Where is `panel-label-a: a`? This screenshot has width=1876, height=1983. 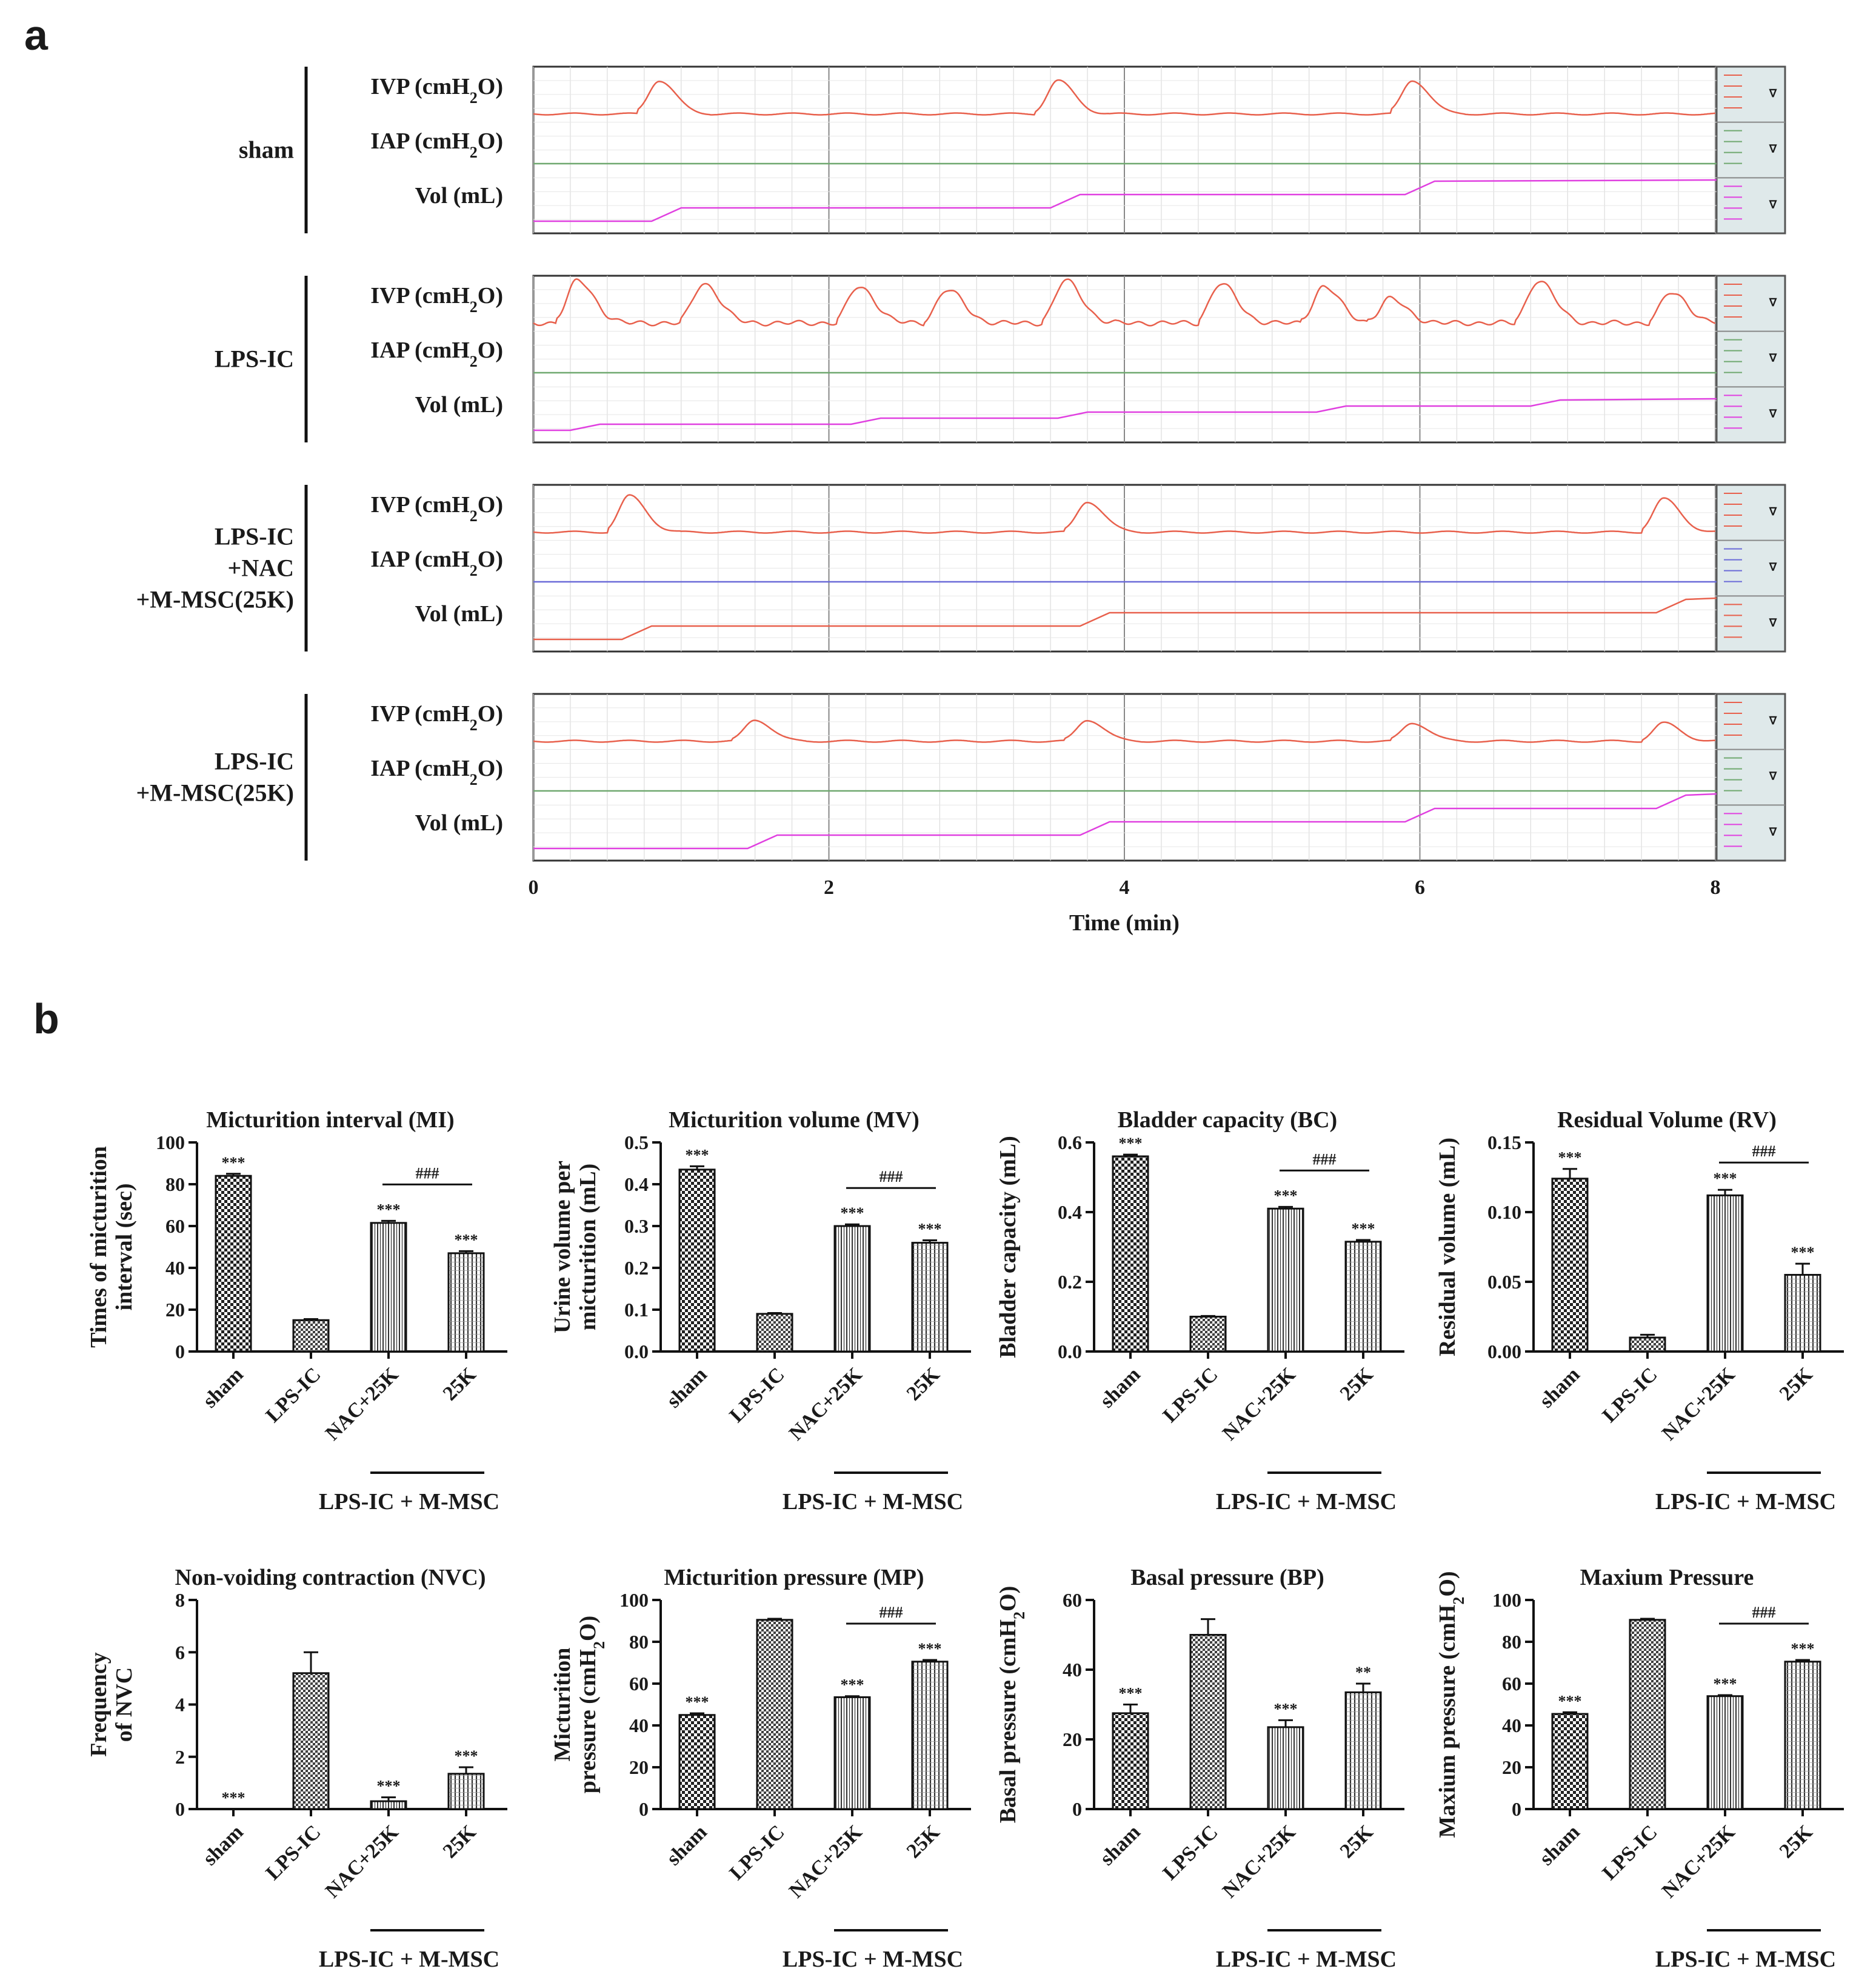 panel-label-a: a is located at coordinates (36, 35).